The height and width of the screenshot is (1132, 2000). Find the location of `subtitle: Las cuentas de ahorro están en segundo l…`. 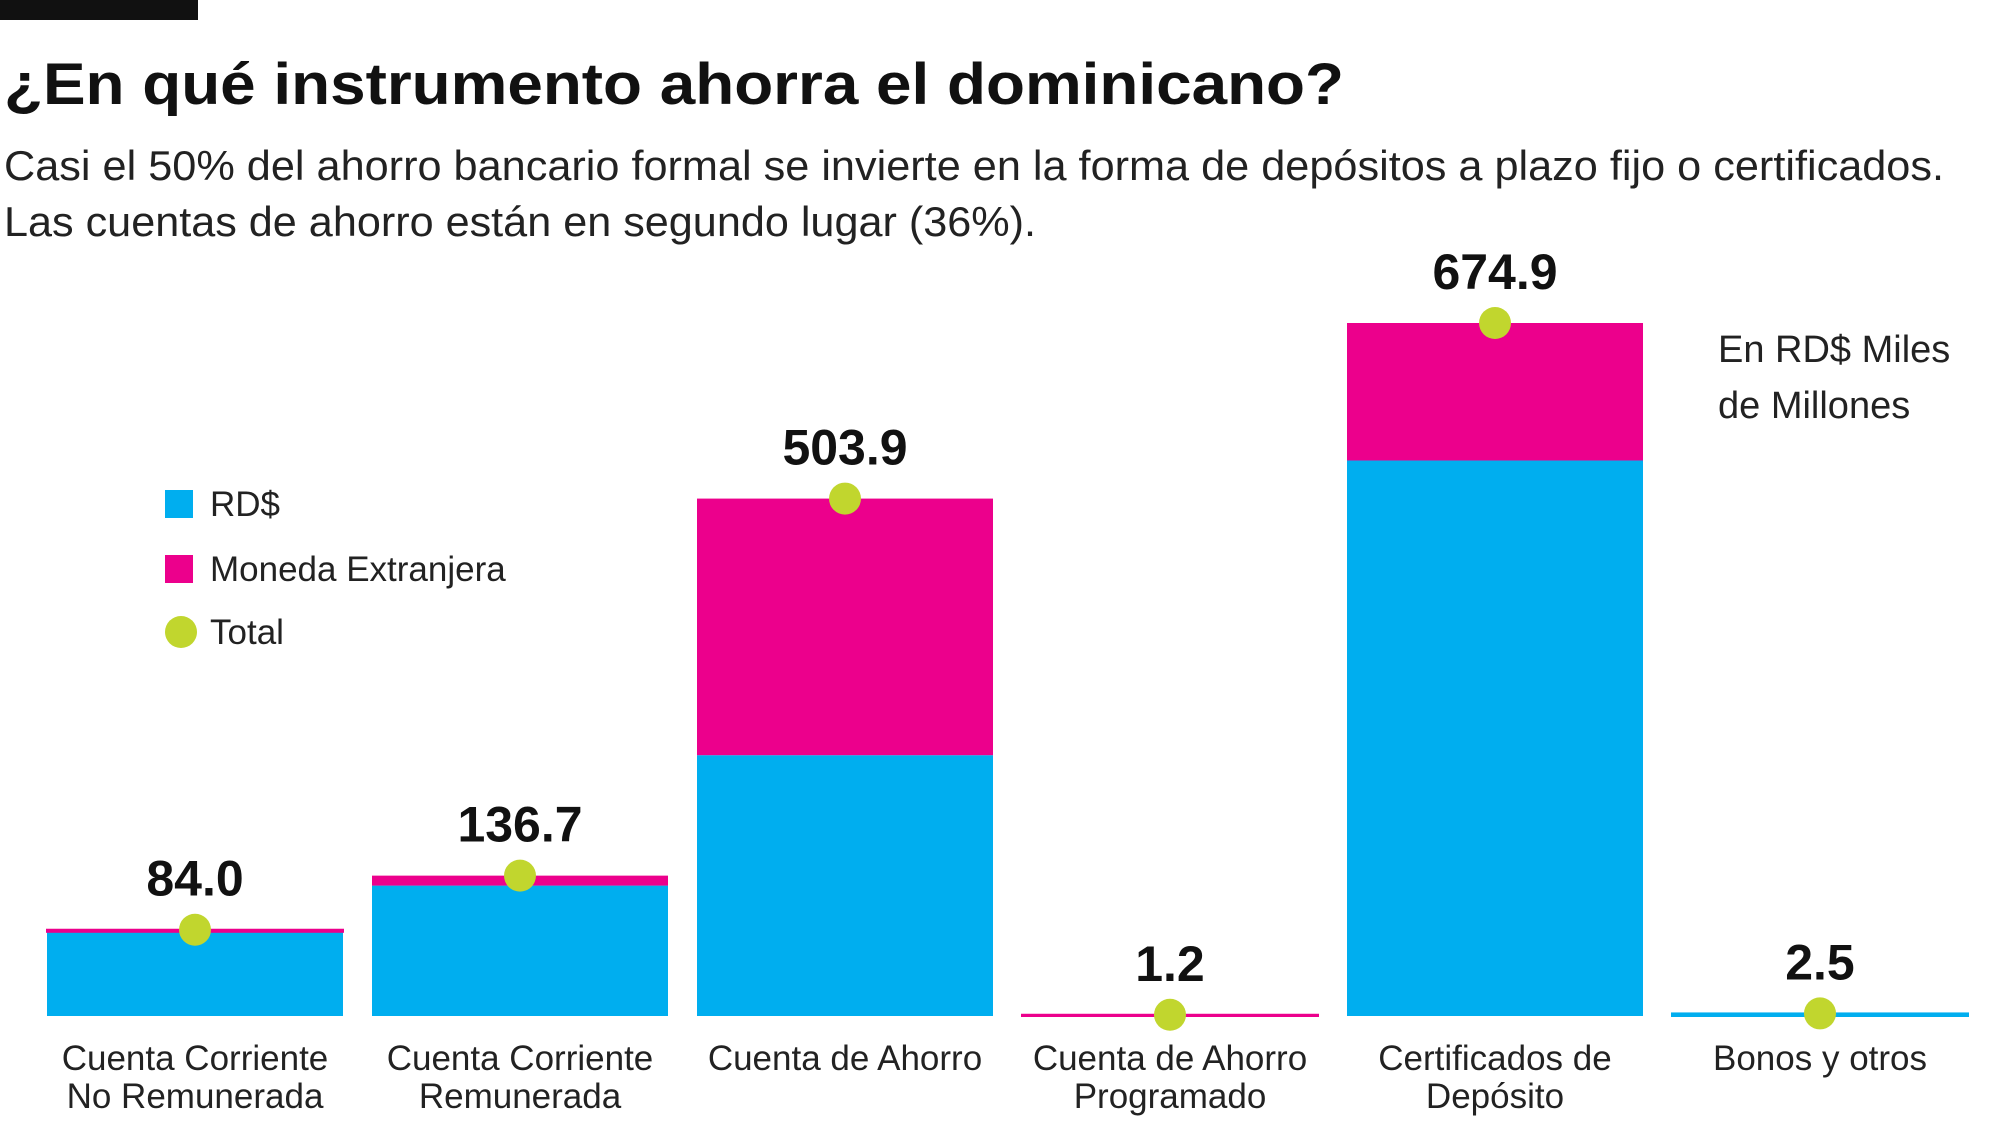

subtitle: Las cuentas de ahorro están en segundo l… is located at coordinates (520, 221).